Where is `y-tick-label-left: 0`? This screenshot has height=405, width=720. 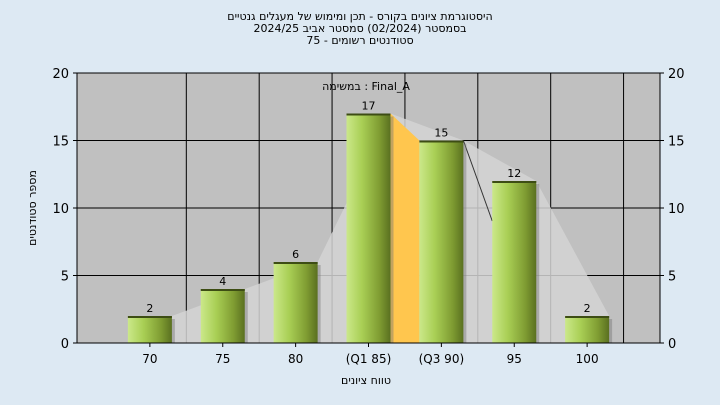 y-tick-label-left: 0 is located at coordinates (65, 344).